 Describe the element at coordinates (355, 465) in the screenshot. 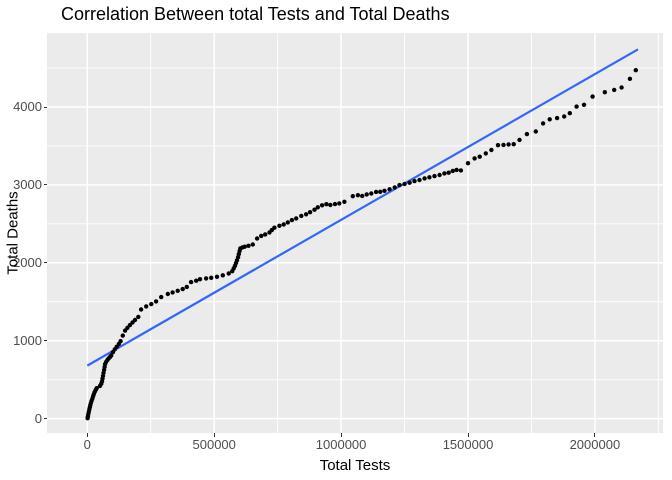

I see `x-axis-title: Total Tests` at that location.